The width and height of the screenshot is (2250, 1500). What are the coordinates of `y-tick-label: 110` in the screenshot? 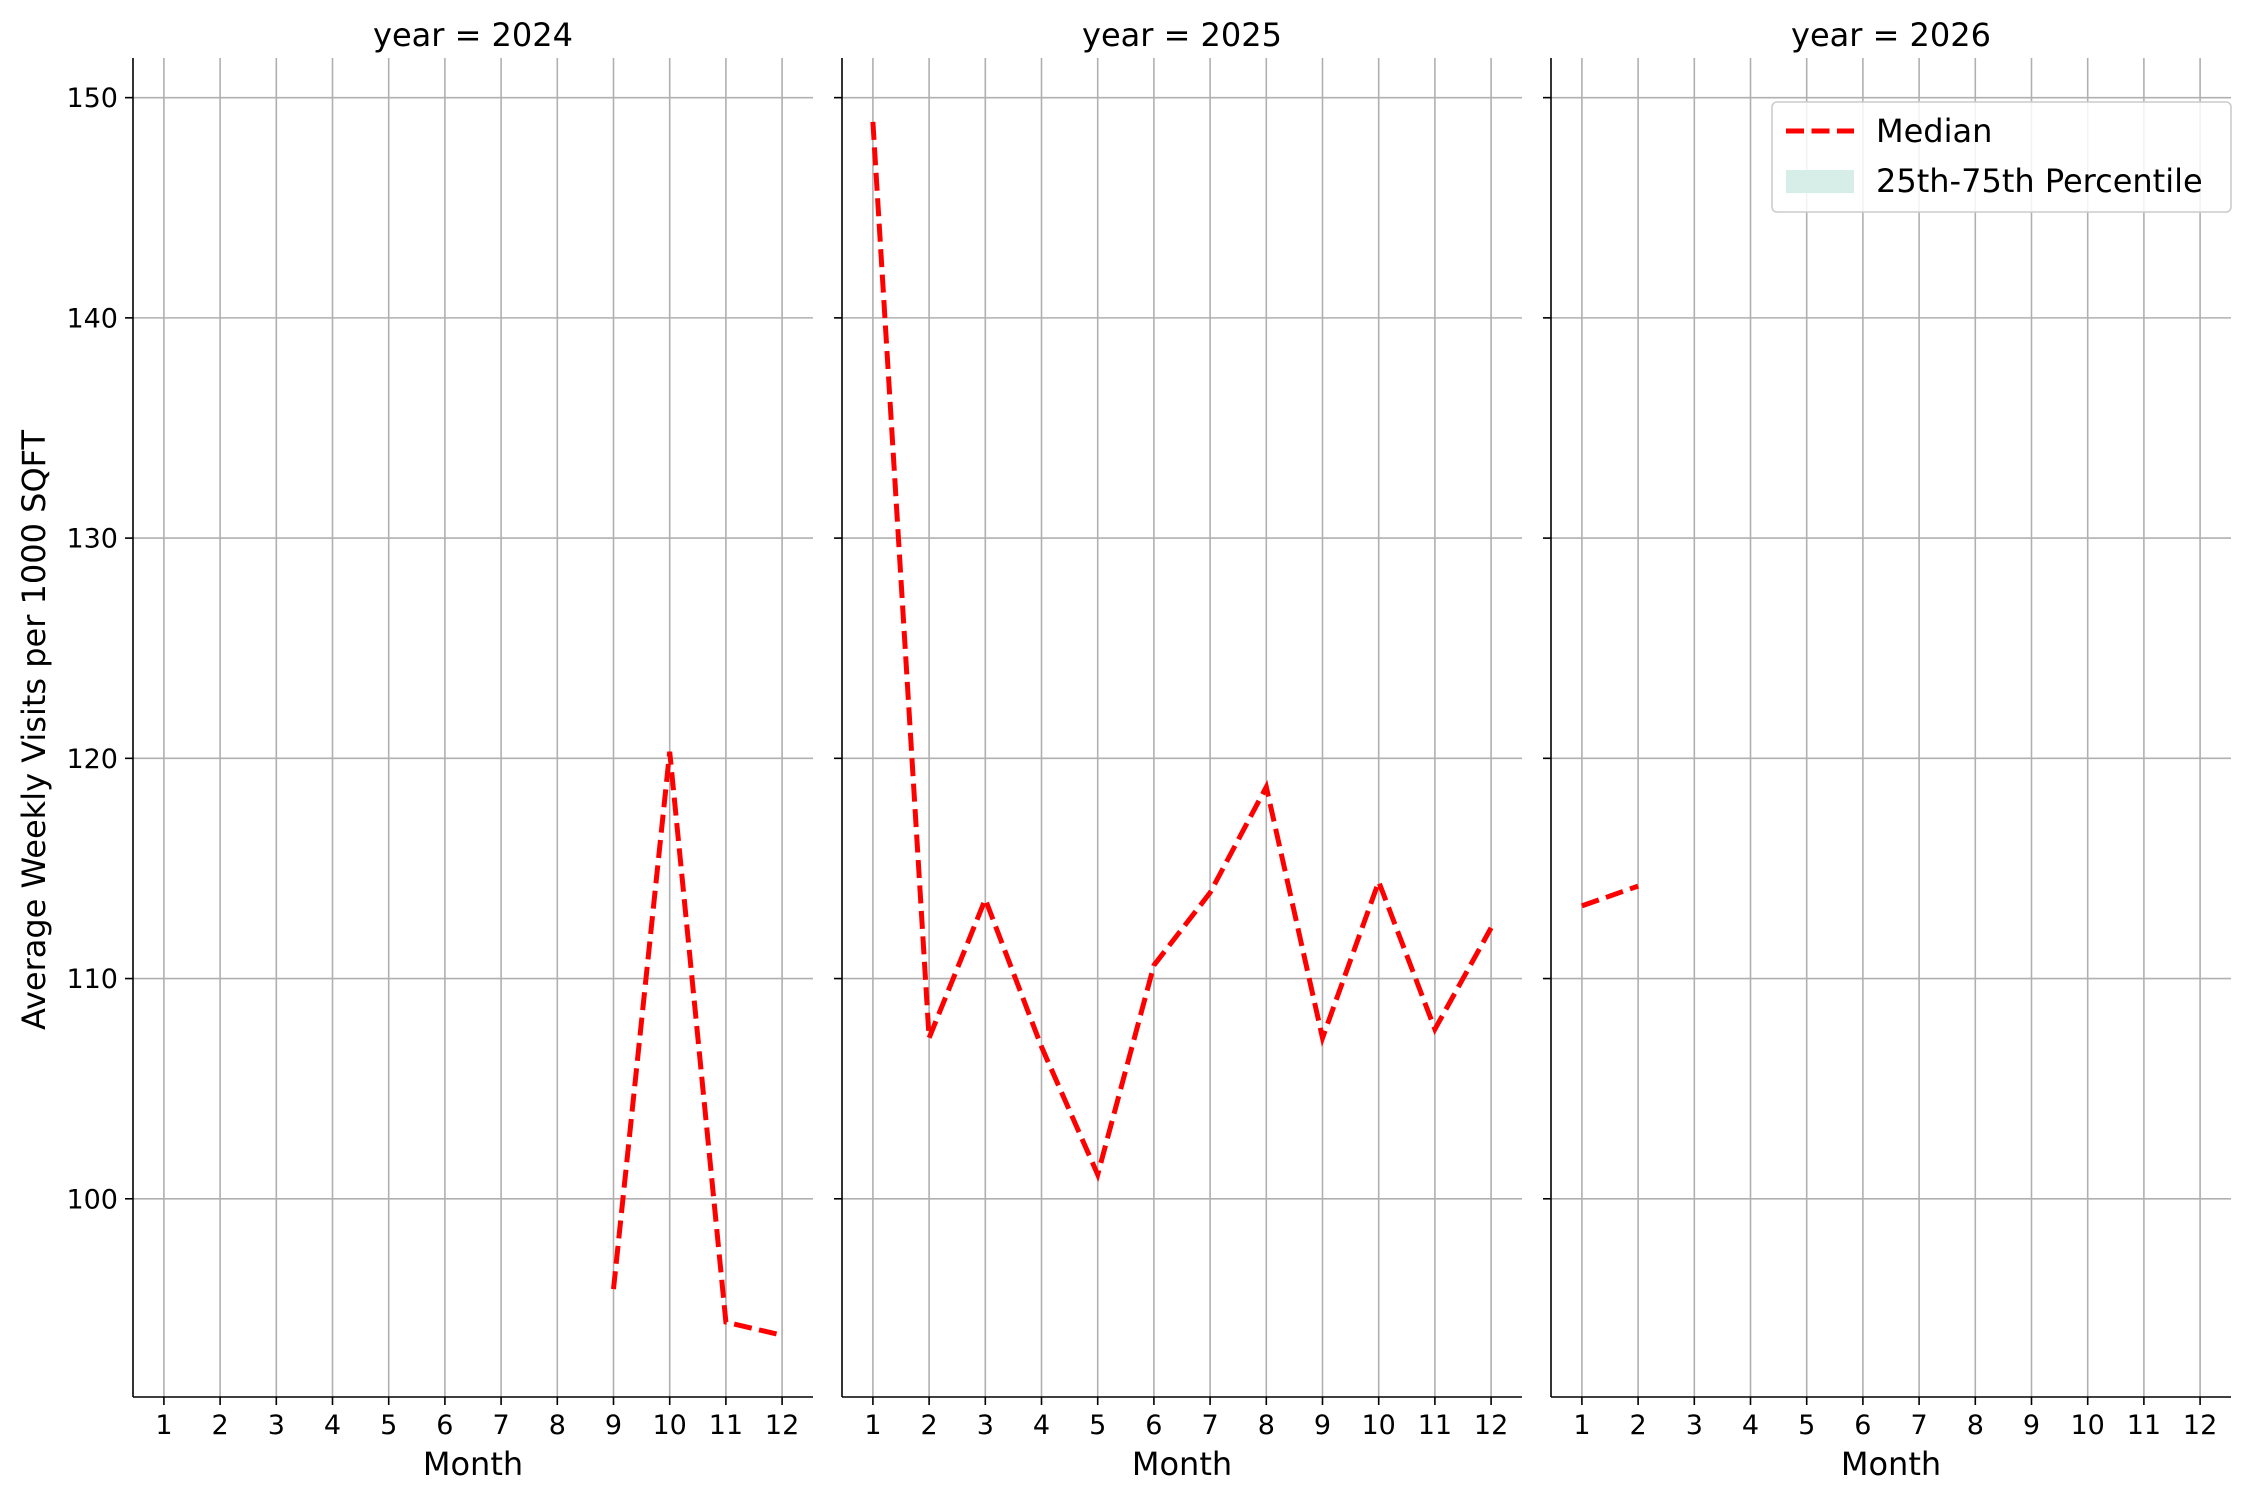 It's located at (92, 979).